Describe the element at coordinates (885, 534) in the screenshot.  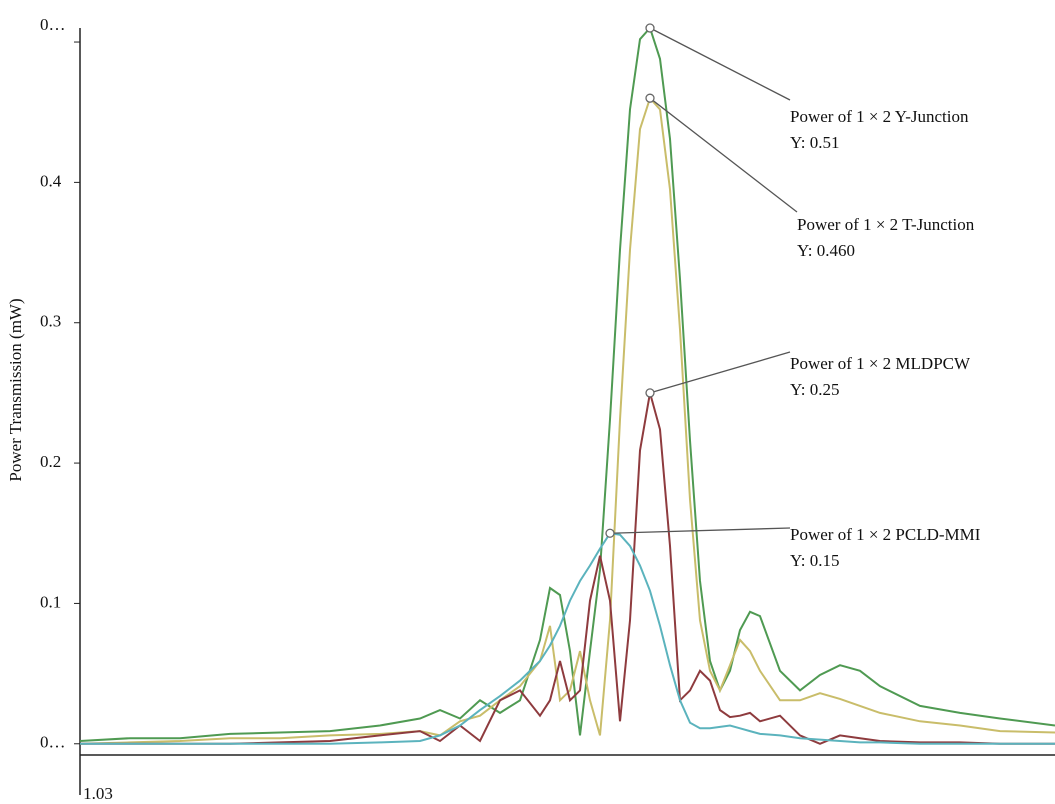
I see `annotation-name: Power of 1 × 2 PCLD-MMI` at that location.